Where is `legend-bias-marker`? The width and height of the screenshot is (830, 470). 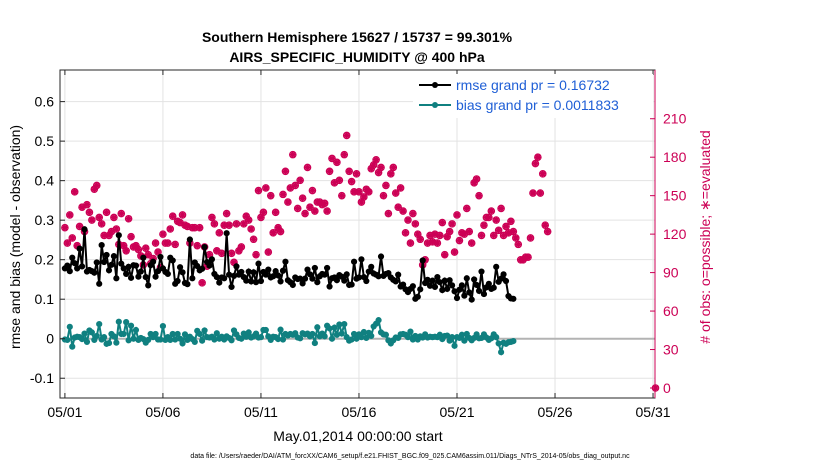 legend-bias-marker is located at coordinates (435, 105).